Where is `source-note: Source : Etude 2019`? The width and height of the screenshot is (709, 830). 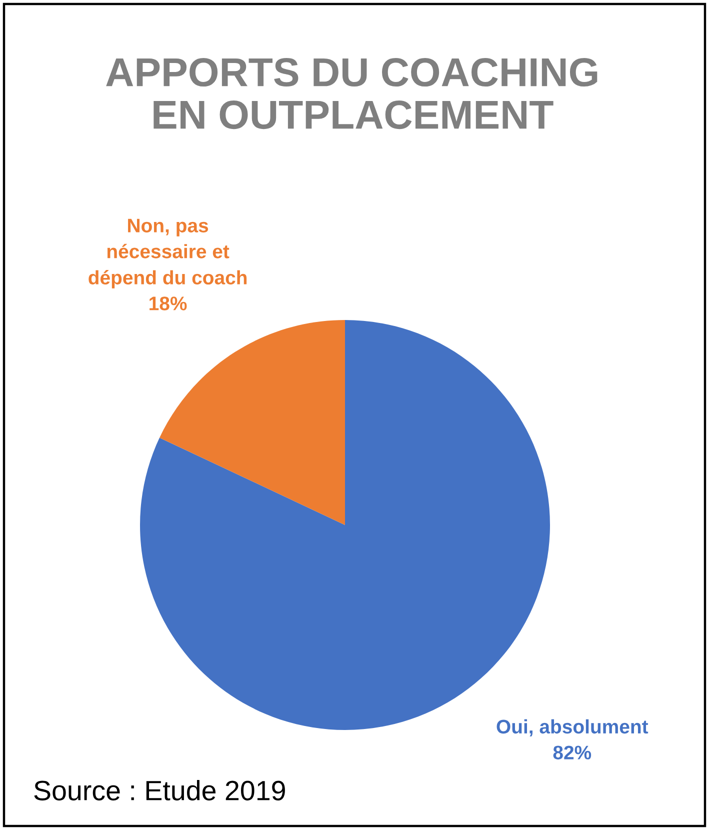 source-note: Source : Etude 2019 is located at coordinates (159, 790).